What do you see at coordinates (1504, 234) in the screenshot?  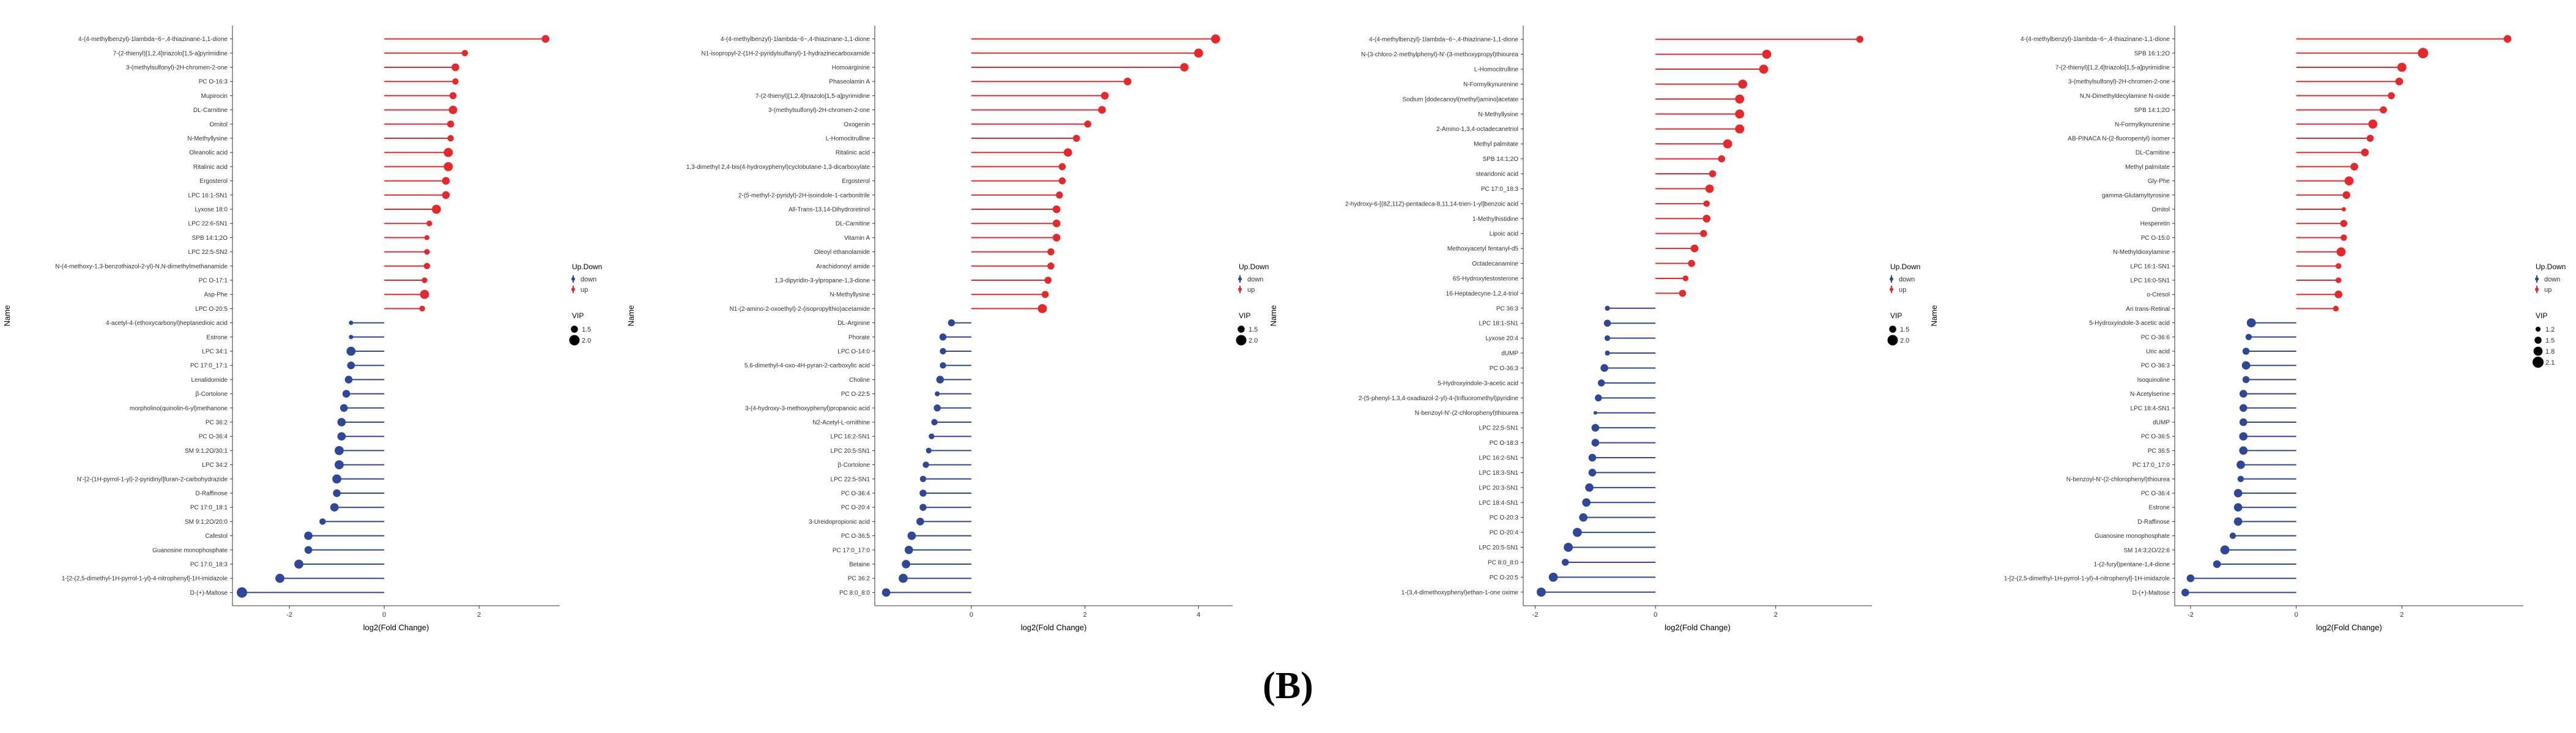 I see `y-tick-label: Lipoic acid` at bounding box center [1504, 234].